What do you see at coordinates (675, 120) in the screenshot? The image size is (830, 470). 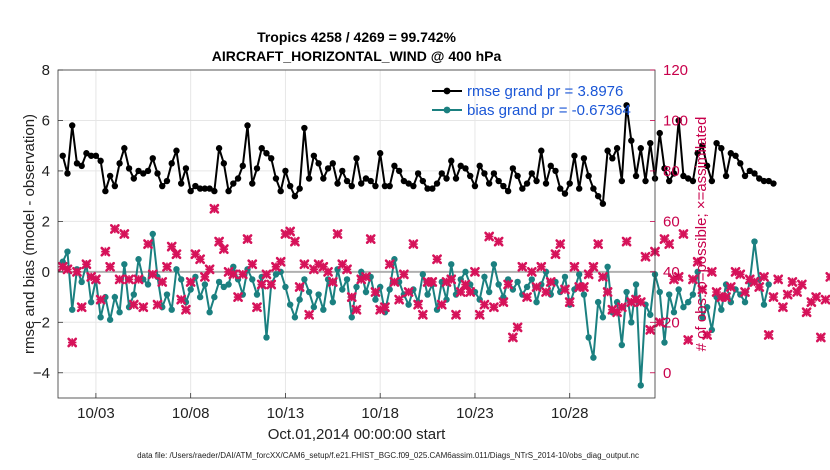 I see `y-right-tick-label: 100` at bounding box center [675, 120].